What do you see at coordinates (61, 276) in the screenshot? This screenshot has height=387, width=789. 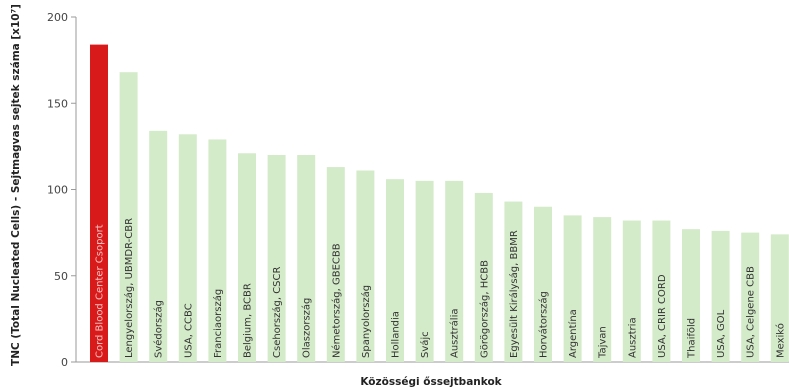 I see `y-tick-label: 50` at bounding box center [61, 276].